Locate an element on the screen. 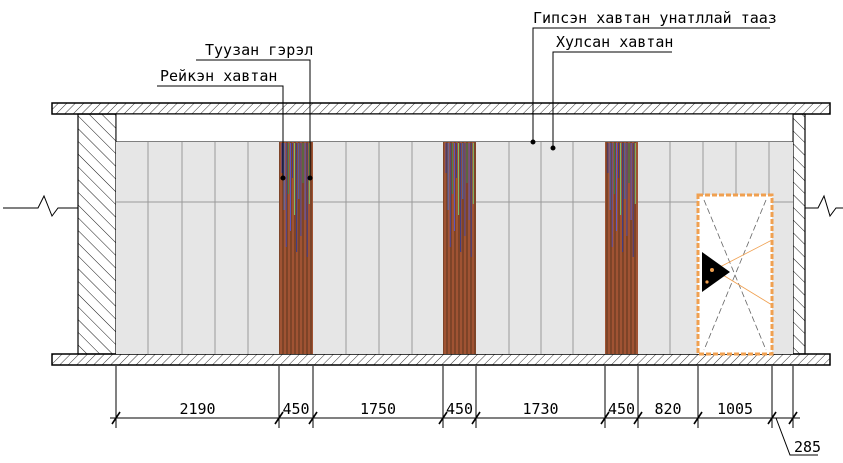 The height and width of the screenshot is (463, 843). ceiling-gap is located at coordinates (454, 128).